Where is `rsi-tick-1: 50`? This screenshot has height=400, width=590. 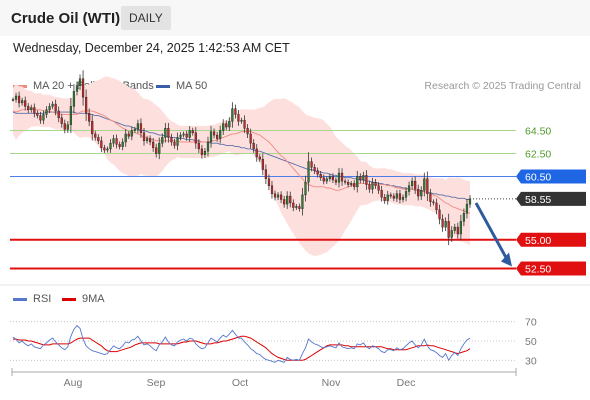
rsi-tick-1: 50 is located at coordinates (531, 342).